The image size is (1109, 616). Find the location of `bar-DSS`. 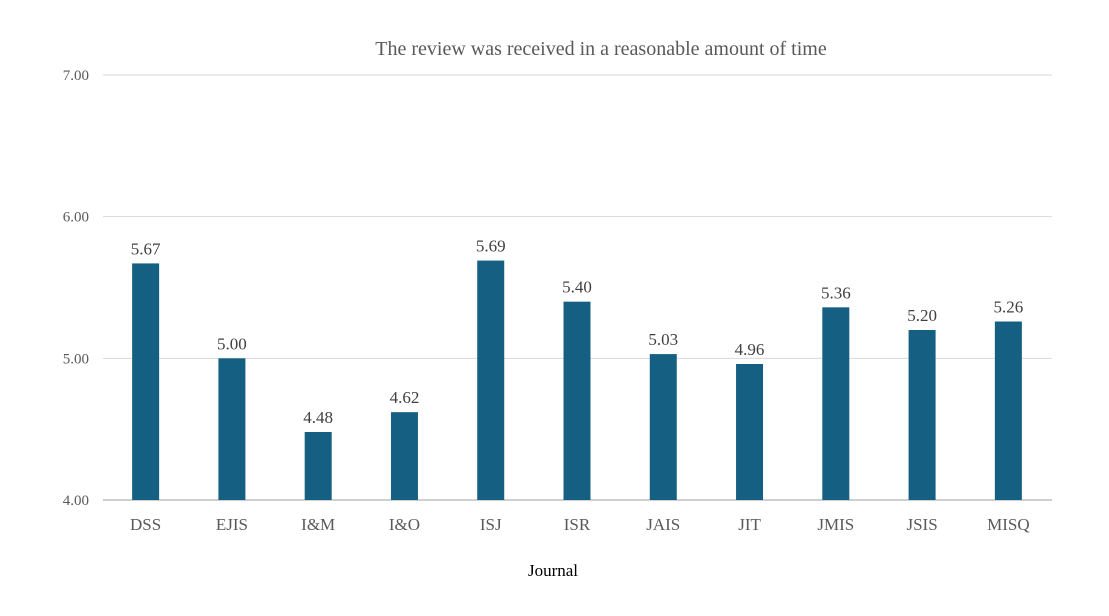

bar-DSS is located at coordinates (146, 381).